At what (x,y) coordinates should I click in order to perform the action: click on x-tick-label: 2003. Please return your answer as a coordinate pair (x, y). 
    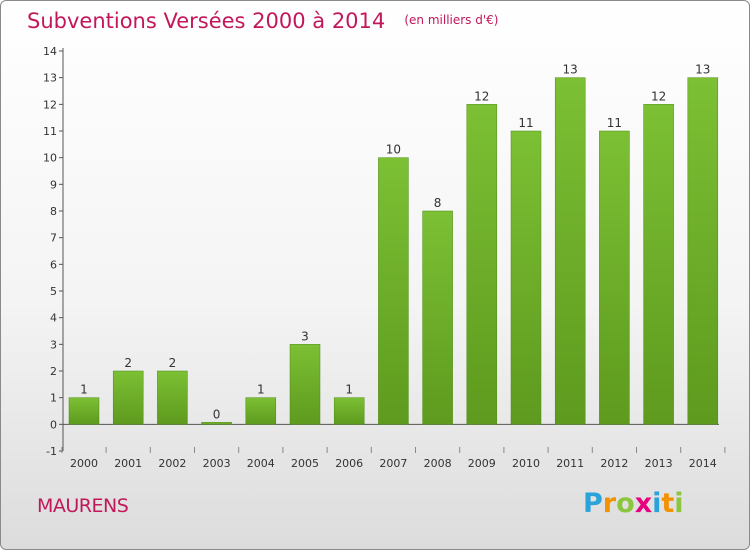
    Looking at the image, I should click on (217, 463).